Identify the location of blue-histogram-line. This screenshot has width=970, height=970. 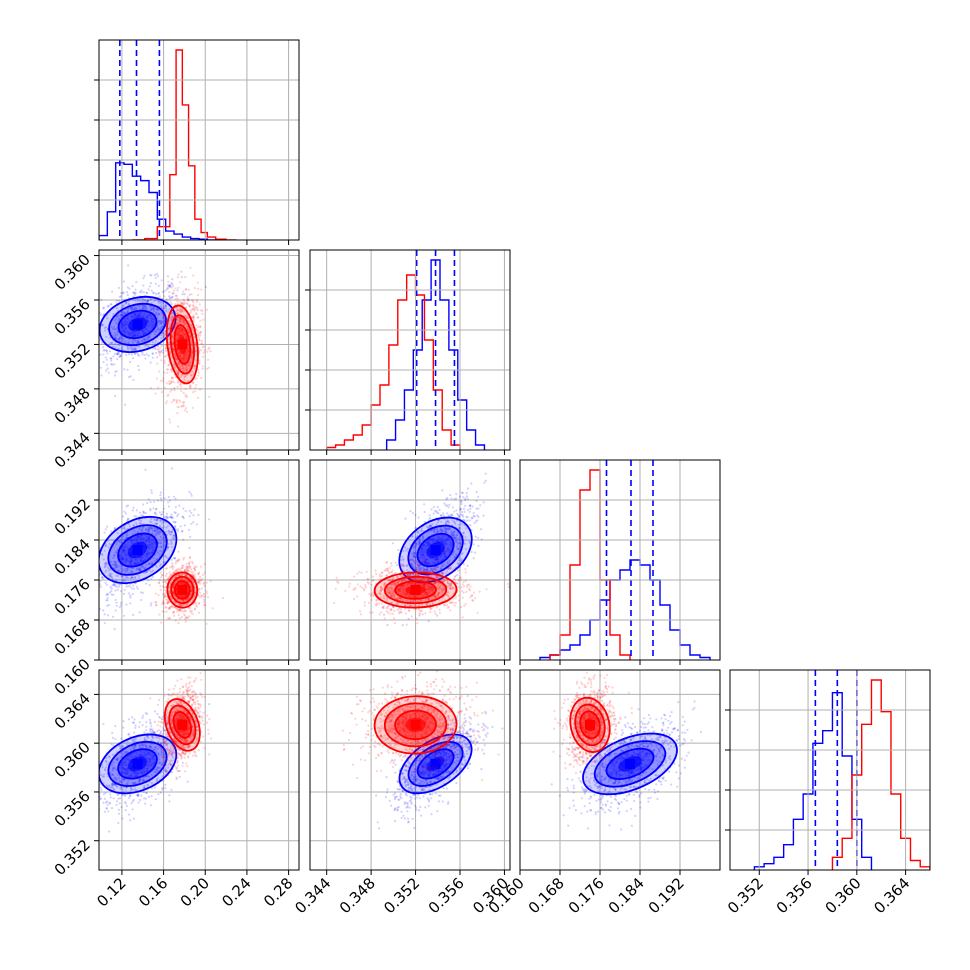
(157, 201).